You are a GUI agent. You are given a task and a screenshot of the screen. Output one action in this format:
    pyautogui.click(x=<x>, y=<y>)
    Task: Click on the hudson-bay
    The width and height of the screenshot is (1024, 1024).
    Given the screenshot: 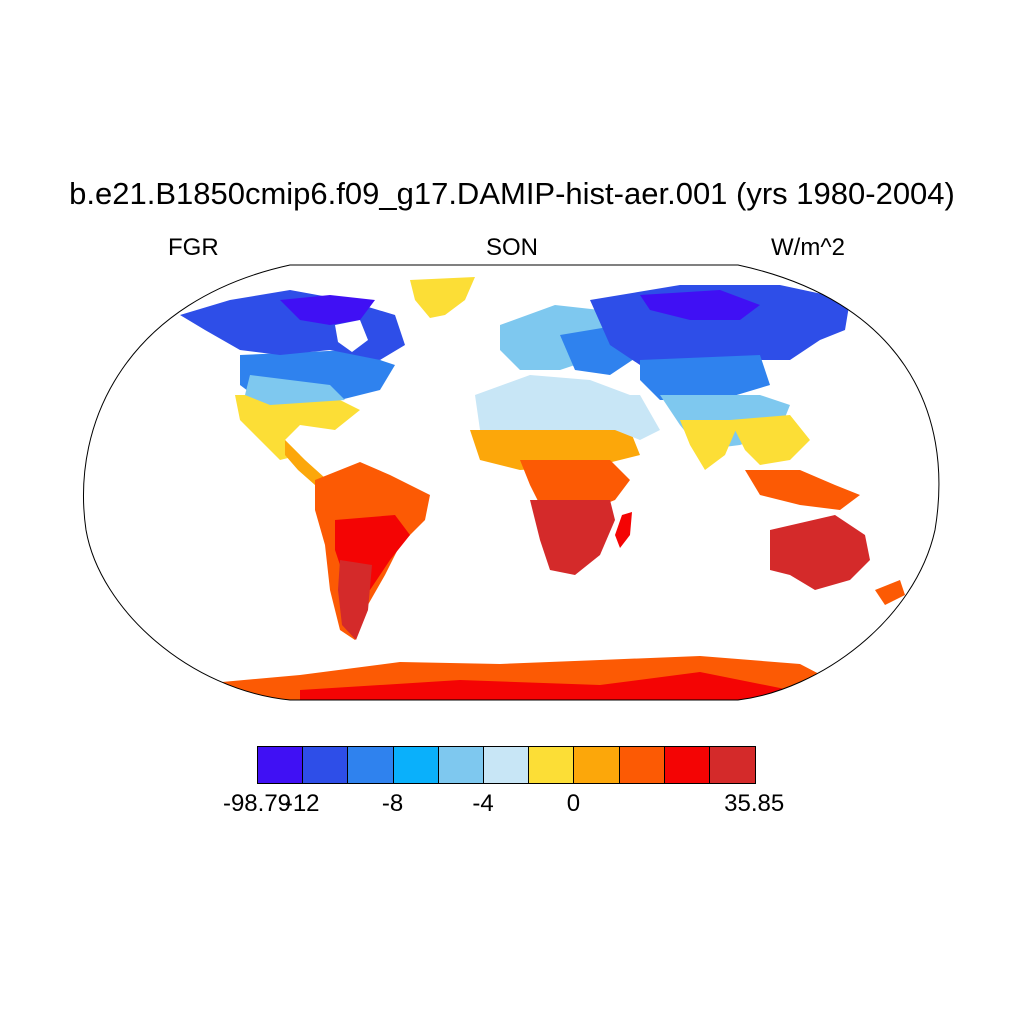 What is the action you would take?
    pyautogui.click(x=351, y=336)
    